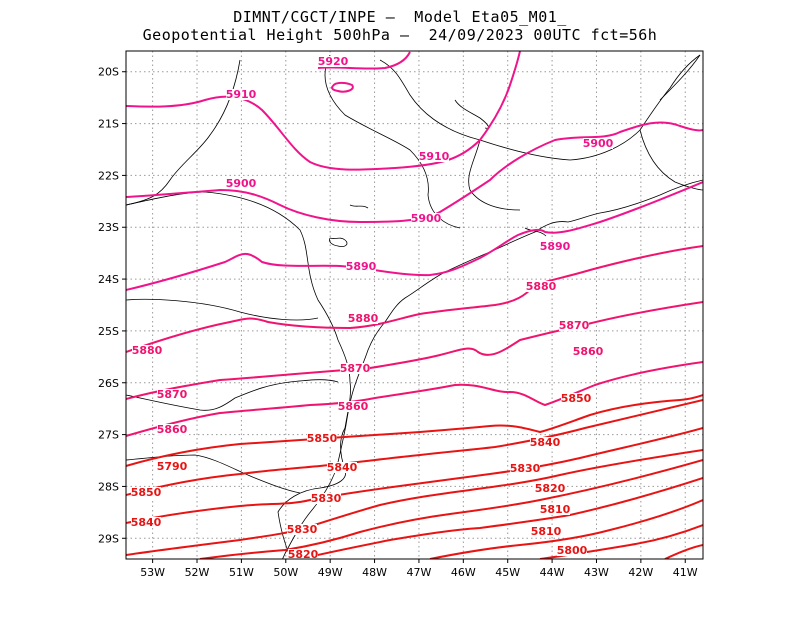  What do you see at coordinates (333, 61) in the screenshot?
I see `contour-label: 5920` at bounding box center [333, 61].